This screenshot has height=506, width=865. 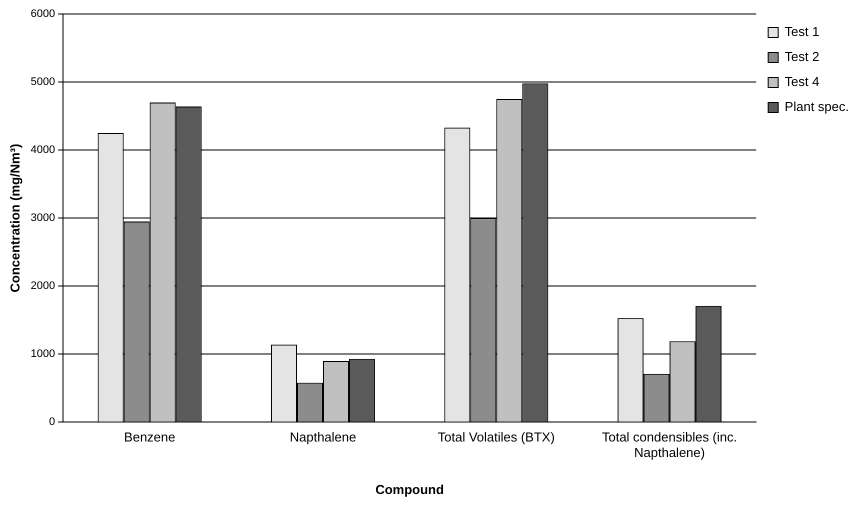 What do you see at coordinates (802, 82) in the screenshot?
I see `legend-label: Test 4` at bounding box center [802, 82].